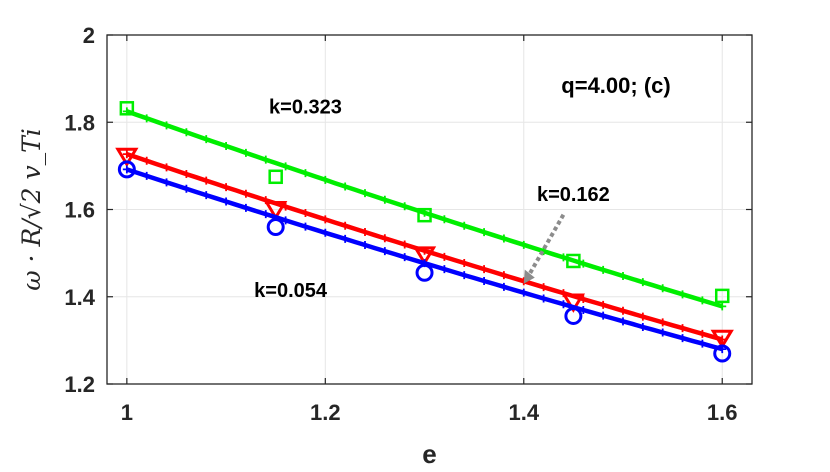 This screenshot has width=830, height=472. What do you see at coordinates (79, 210) in the screenshot?
I see `y-tick-label: 1.6` at bounding box center [79, 210].